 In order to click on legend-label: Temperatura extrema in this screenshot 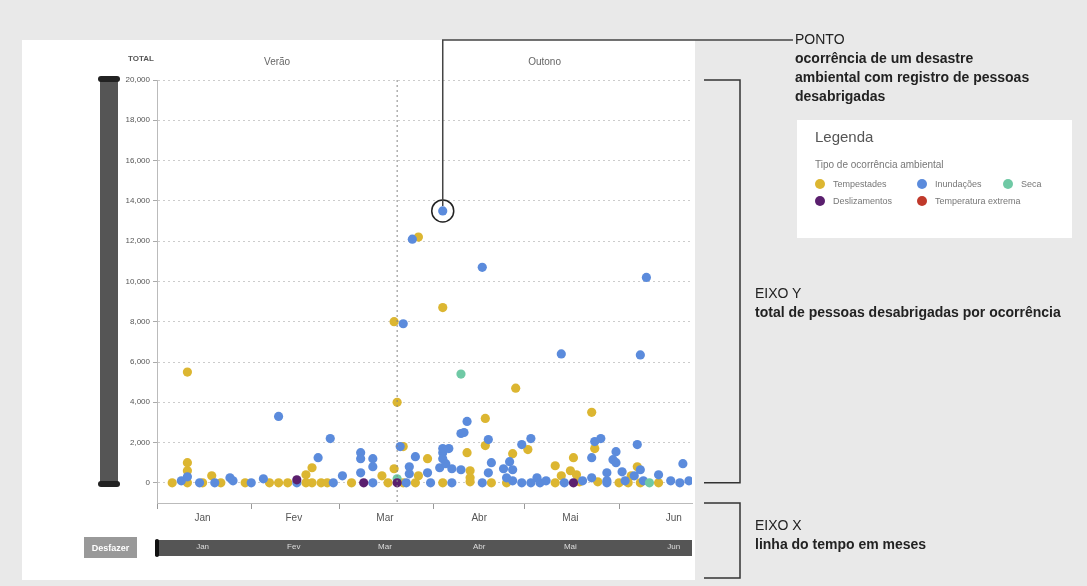, I will do `click(978, 201)`.